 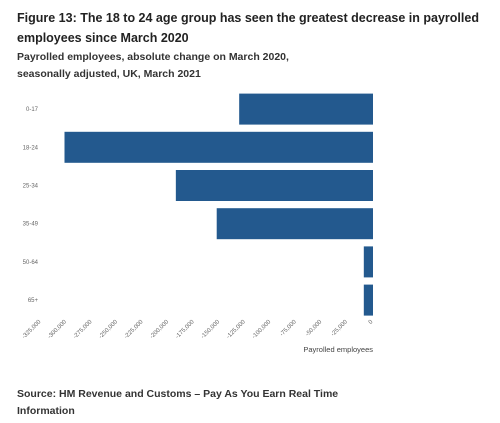 What do you see at coordinates (134, 329) in the screenshot?
I see `x-tick-label: -225,000` at bounding box center [134, 329].